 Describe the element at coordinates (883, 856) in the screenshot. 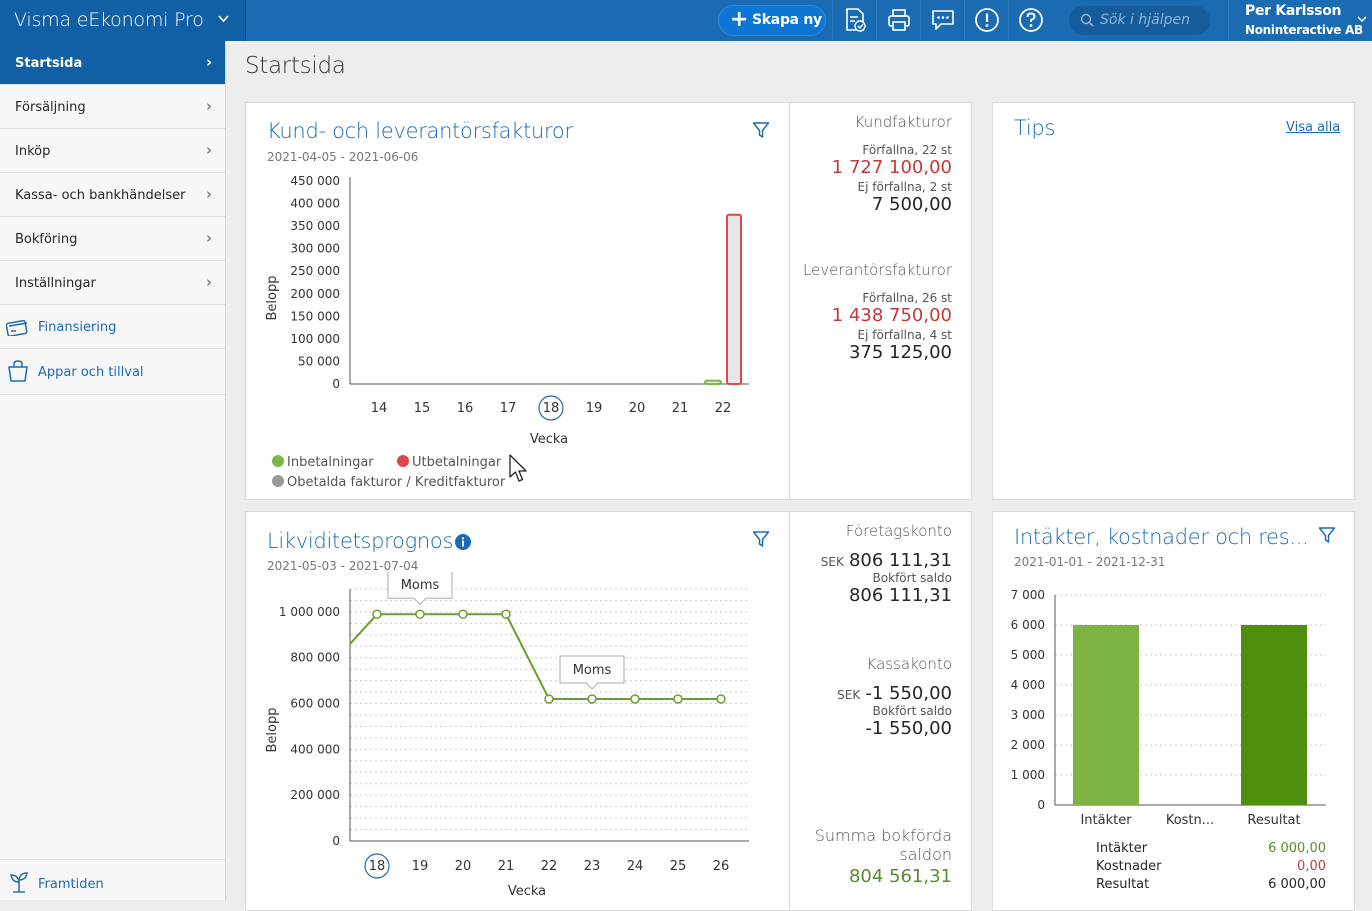

I see `total-balance-block: Summa bokförda saldon 804 561,31` at that location.